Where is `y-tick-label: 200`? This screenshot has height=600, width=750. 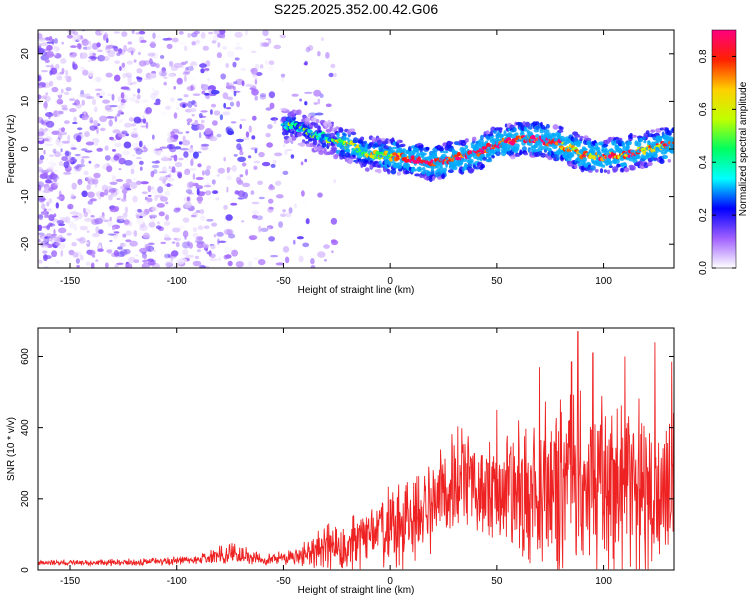
y-tick-label: 200 is located at coordinates (25, 498).